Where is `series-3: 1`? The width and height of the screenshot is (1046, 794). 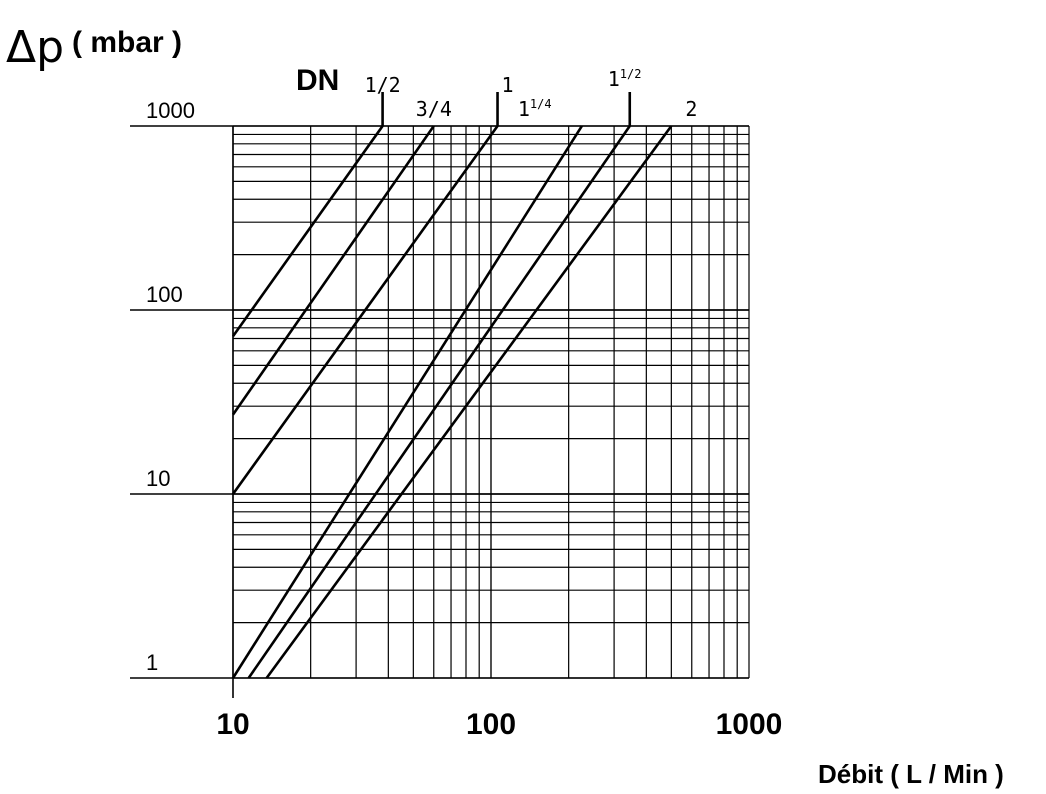
series-3: 1 is located at coordinates (372, 284).